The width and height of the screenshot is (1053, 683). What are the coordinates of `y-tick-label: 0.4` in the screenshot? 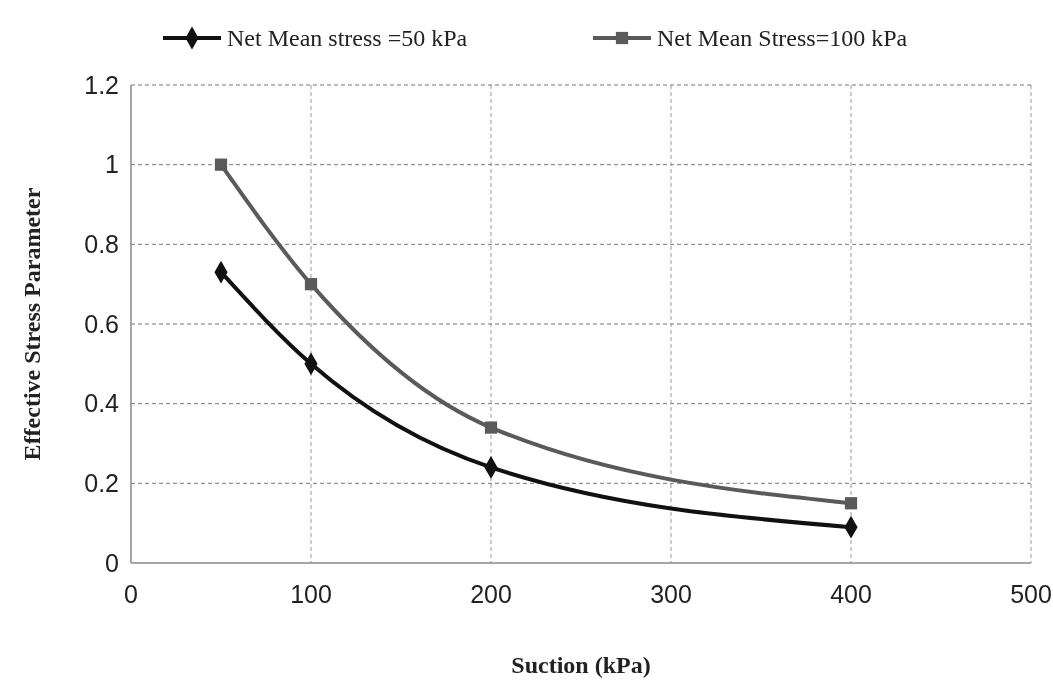 It's located at (102, 403).